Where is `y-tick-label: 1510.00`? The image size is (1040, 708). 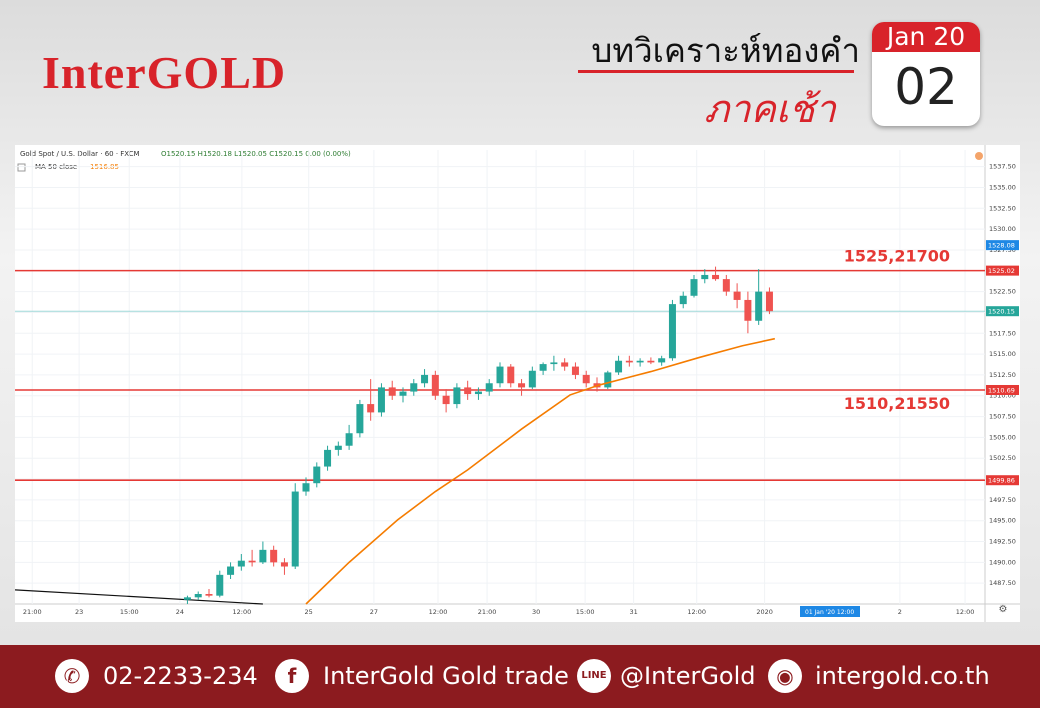 y-tick-label: 1510.00 is located at coordinates (1002, 396).